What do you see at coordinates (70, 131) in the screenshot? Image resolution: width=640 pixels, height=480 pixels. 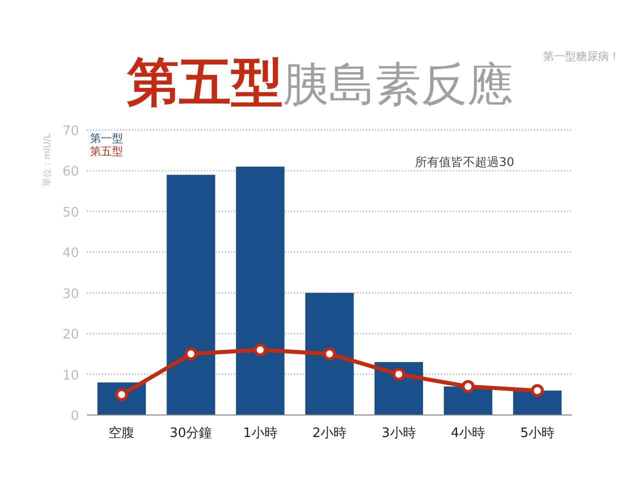 I see `y-tick-label: 70` at bounding box center [70, 131].